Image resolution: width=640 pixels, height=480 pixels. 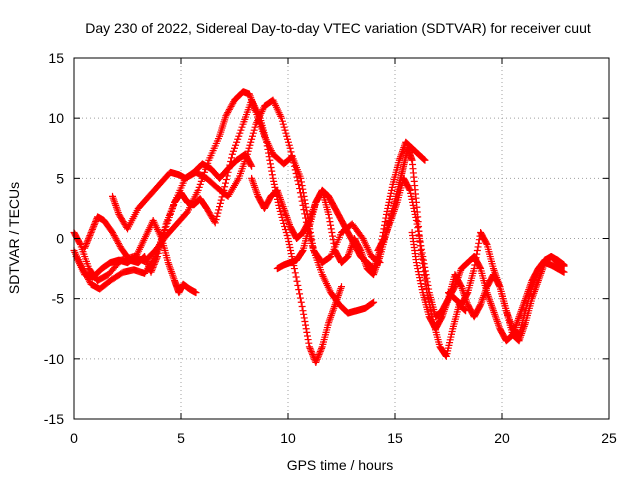 What do you see at coordinates (181, 438) in the screenshot?
I see `x-tick-label: 5` at bounding box center [181, 438].